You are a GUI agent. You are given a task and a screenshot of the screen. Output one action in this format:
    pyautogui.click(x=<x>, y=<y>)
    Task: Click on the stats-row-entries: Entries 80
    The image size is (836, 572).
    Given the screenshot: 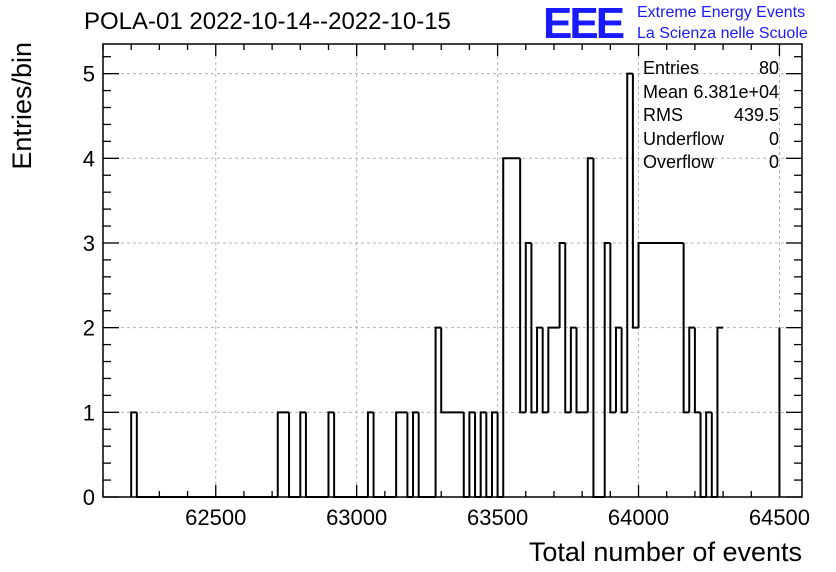 What is the action you would take?
    pyautogui.click(x=711, y=70)
    